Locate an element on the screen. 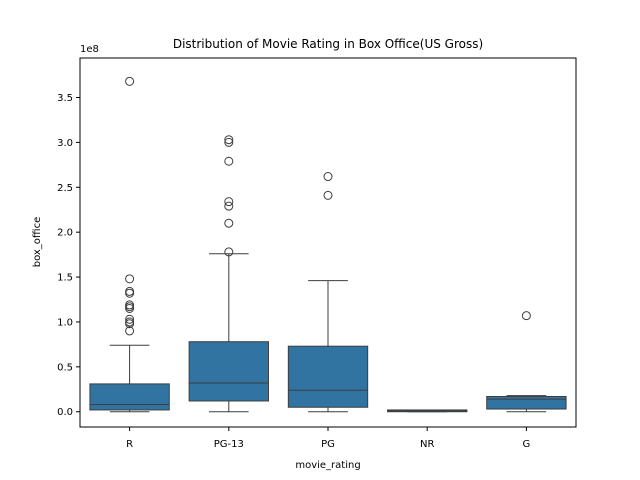 This screenshot has height=480, width=640. y-axis-multiplier: 1e8 is located at coordinates (89, 49).